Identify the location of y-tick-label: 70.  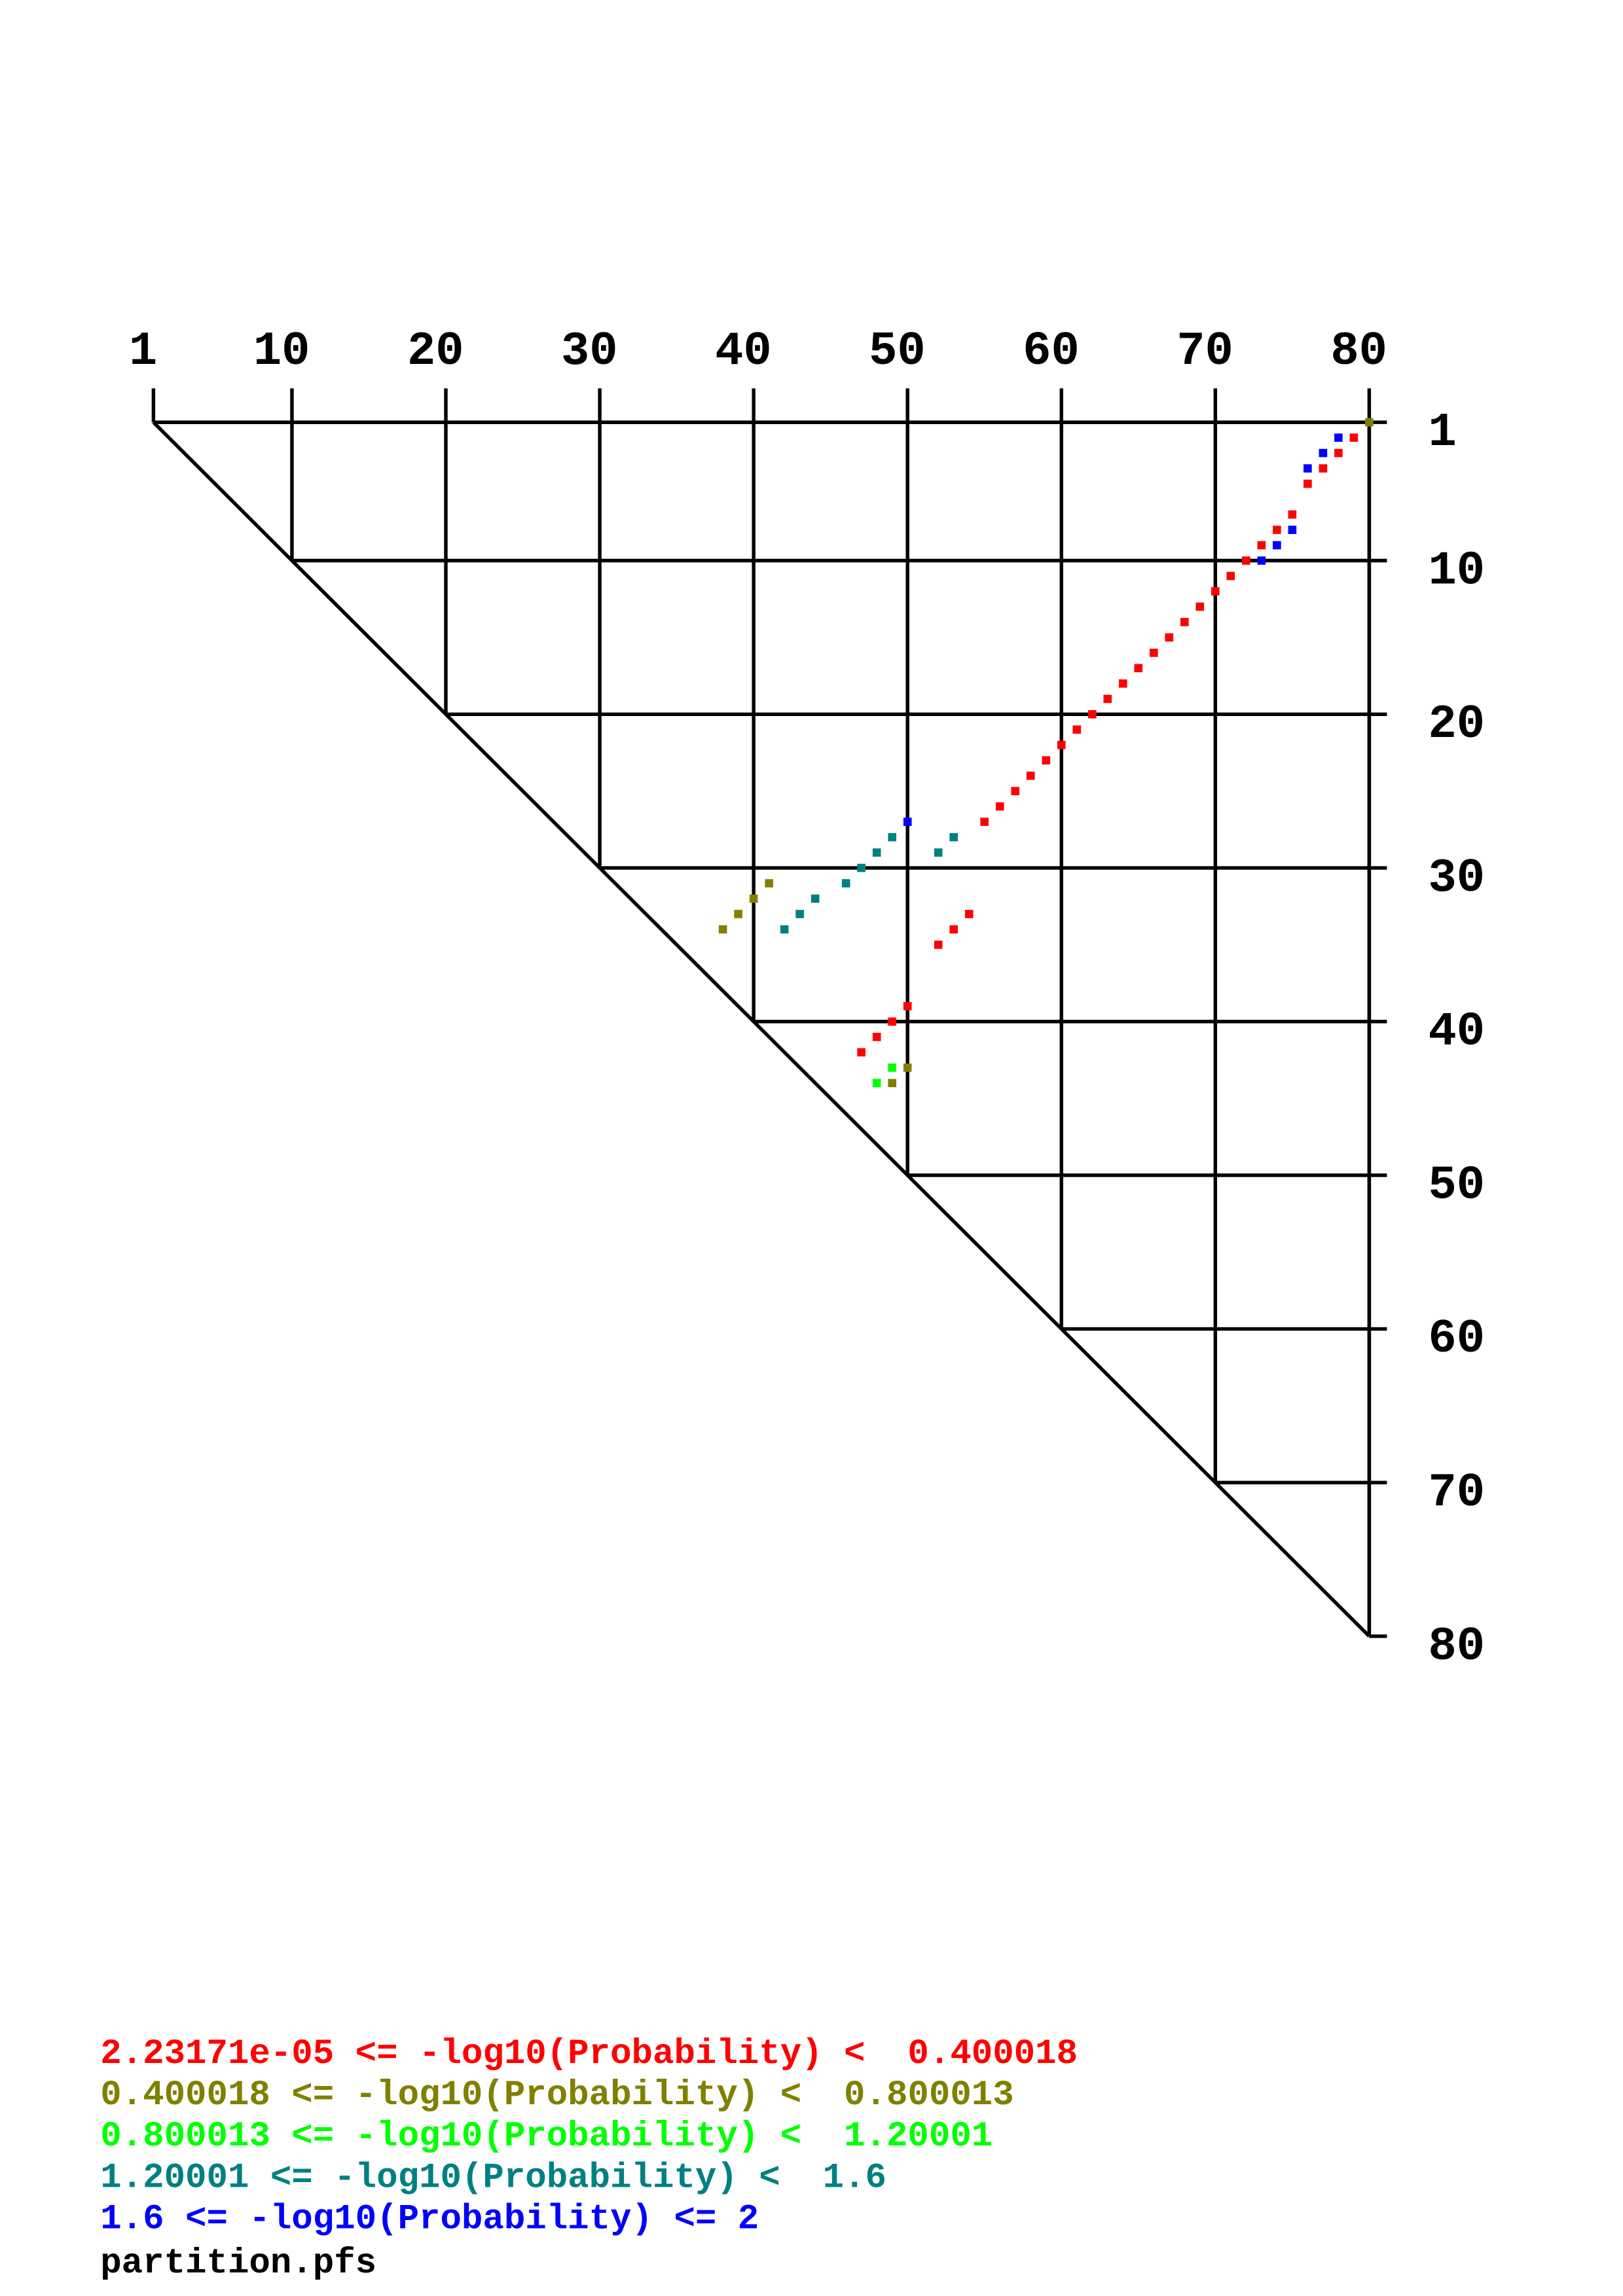
(1457, 1493).